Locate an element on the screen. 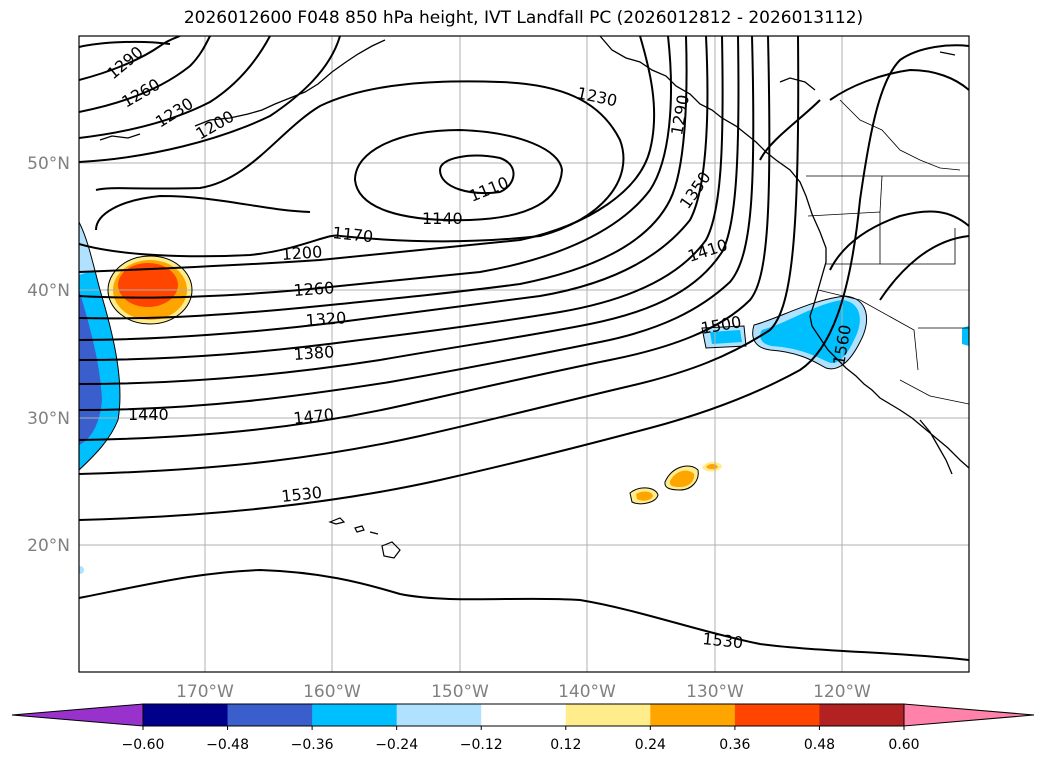 The width and height of the screenshot is (1047, 765). colorbar-tick-label: −0.48 is located at coordinates (227, 745).